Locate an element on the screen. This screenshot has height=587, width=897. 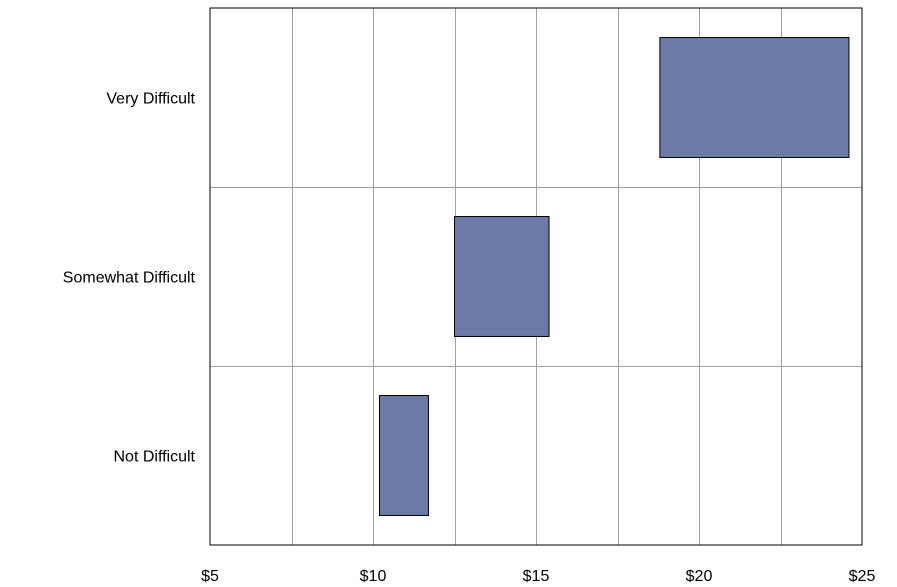
x-tick-label: $15 is located at coordinates (536, 576).